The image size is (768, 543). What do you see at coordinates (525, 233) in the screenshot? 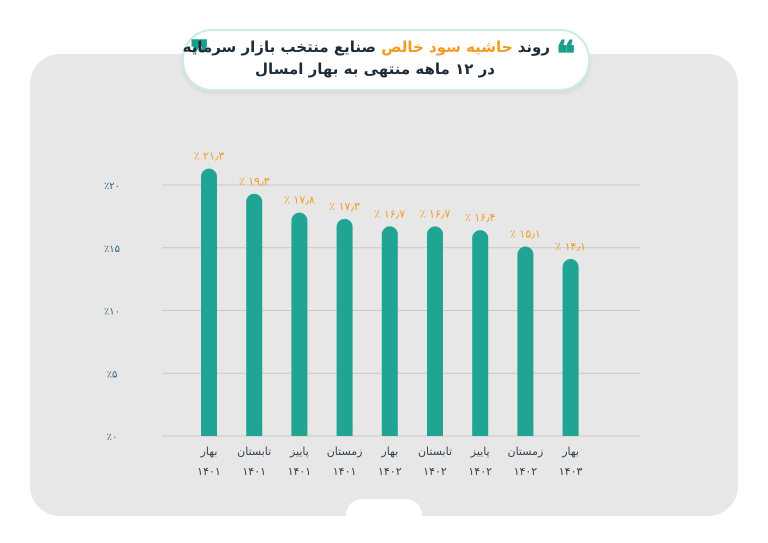
I see `data-label: ٪ ۱۵٫۱` at bounding box center [525, 233].